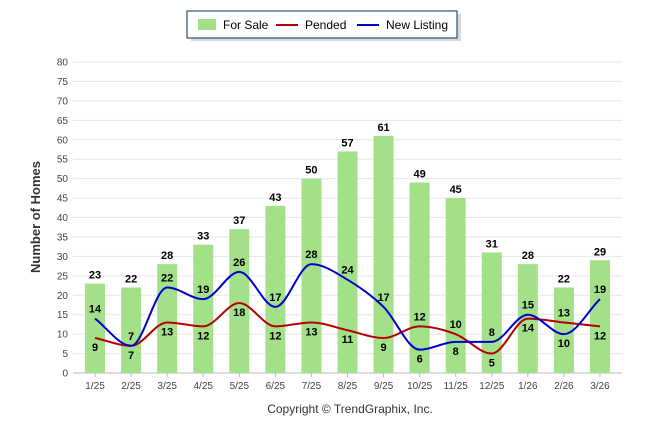  I want to click on bar-value-label: 61, so click(383, 128).